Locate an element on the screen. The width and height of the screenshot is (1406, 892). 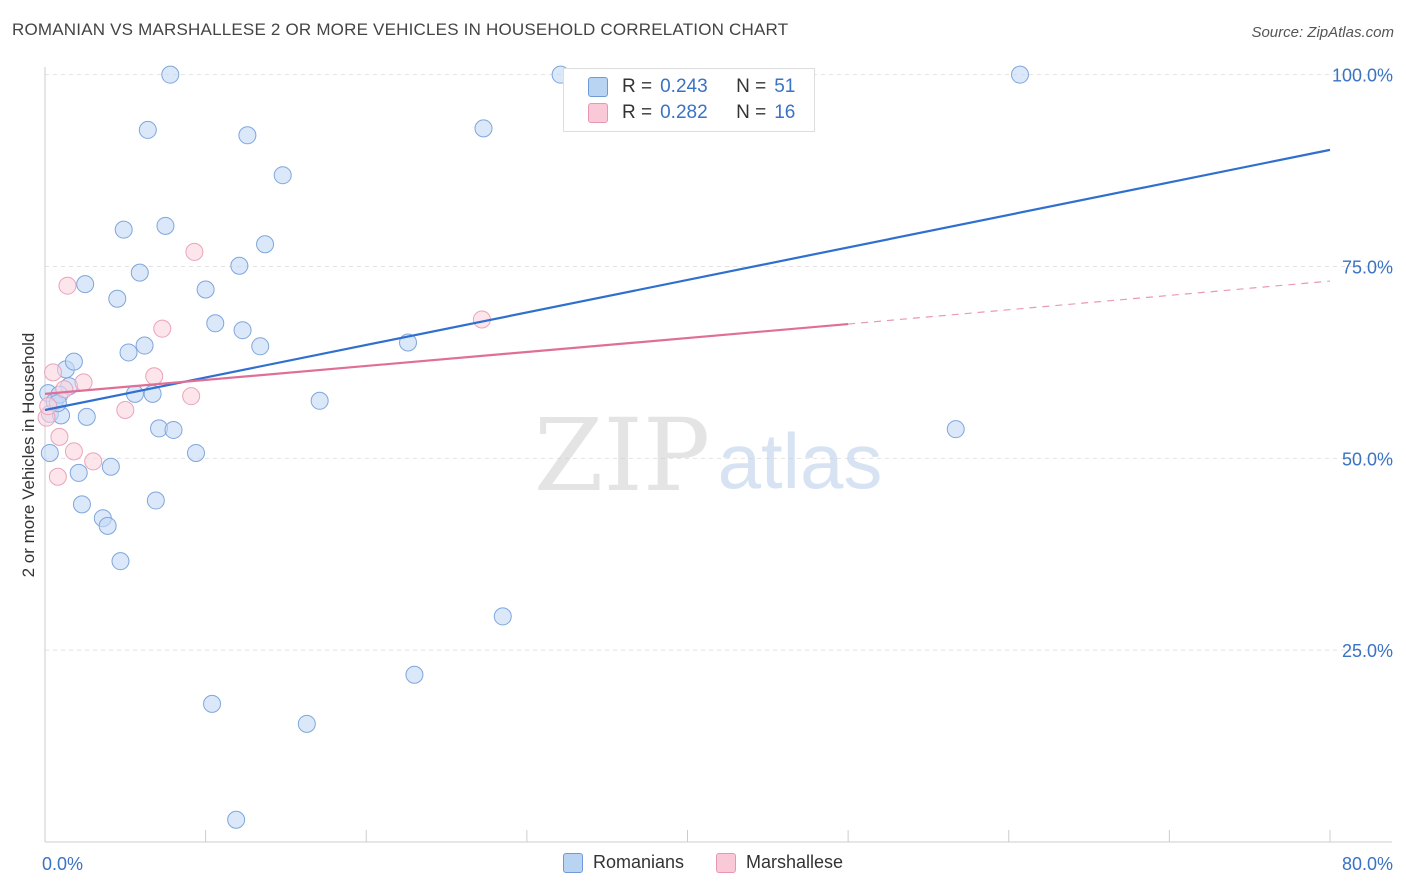
marshallese-trend-line is located at coordinates (446, 358).